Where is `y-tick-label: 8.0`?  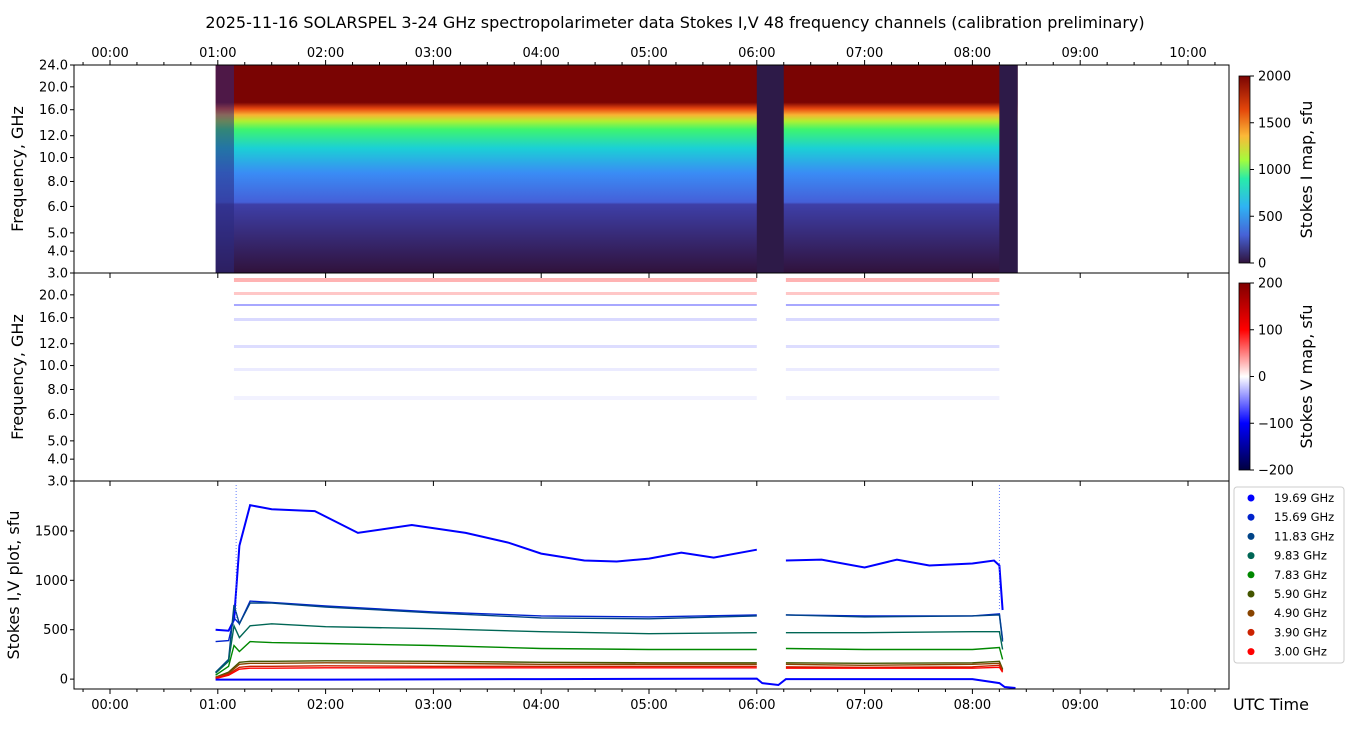
y-tick-label: 8.0 is located at coordinates (57, 390).